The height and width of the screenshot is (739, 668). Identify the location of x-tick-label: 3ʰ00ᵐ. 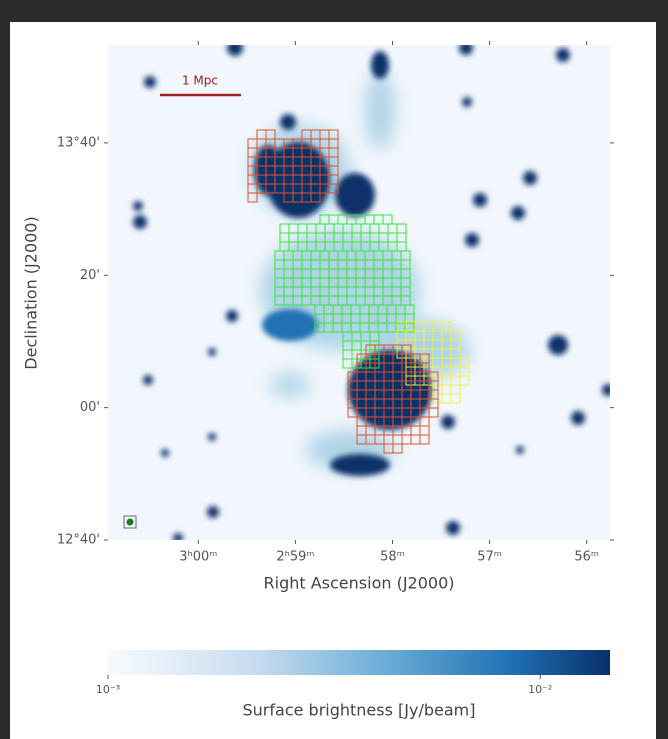
(198, 557).